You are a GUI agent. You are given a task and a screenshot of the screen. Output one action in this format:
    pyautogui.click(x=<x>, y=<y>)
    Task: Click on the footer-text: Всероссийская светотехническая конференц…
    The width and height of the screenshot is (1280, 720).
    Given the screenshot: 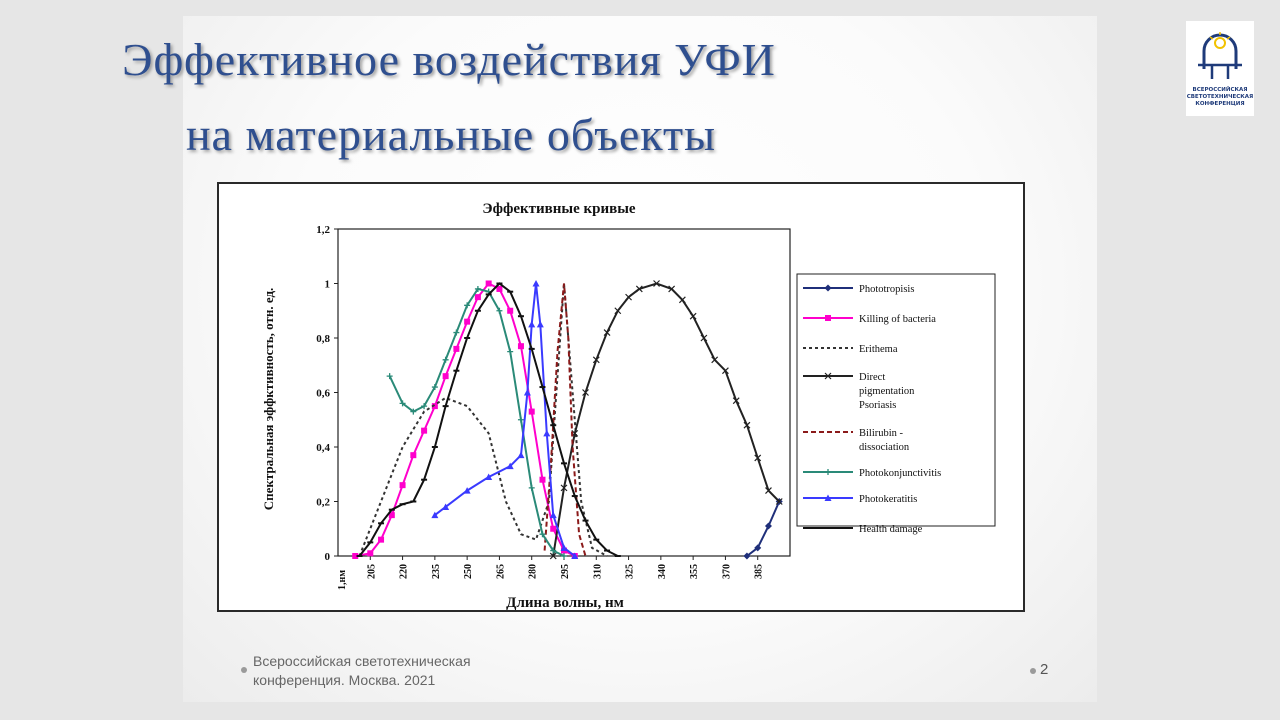 What is the action you would take?
    pyautogui.click(x=362, y=671)
    